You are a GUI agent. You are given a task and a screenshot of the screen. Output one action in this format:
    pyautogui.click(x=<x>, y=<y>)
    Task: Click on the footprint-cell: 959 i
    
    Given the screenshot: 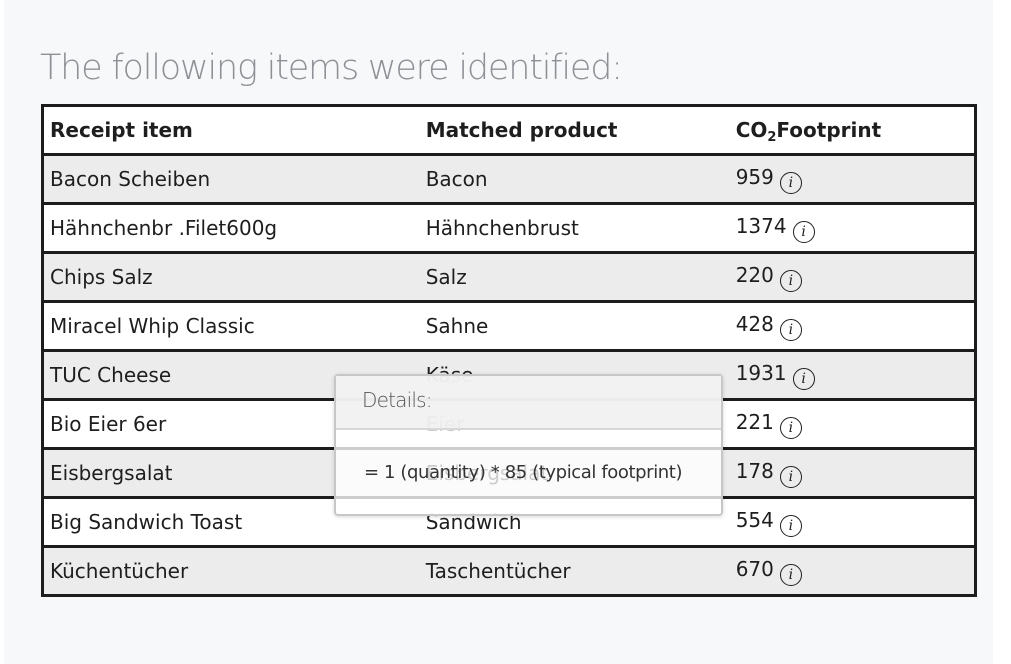 What is the action you would take?
    pyautogui.click(x=852, y=179)
    